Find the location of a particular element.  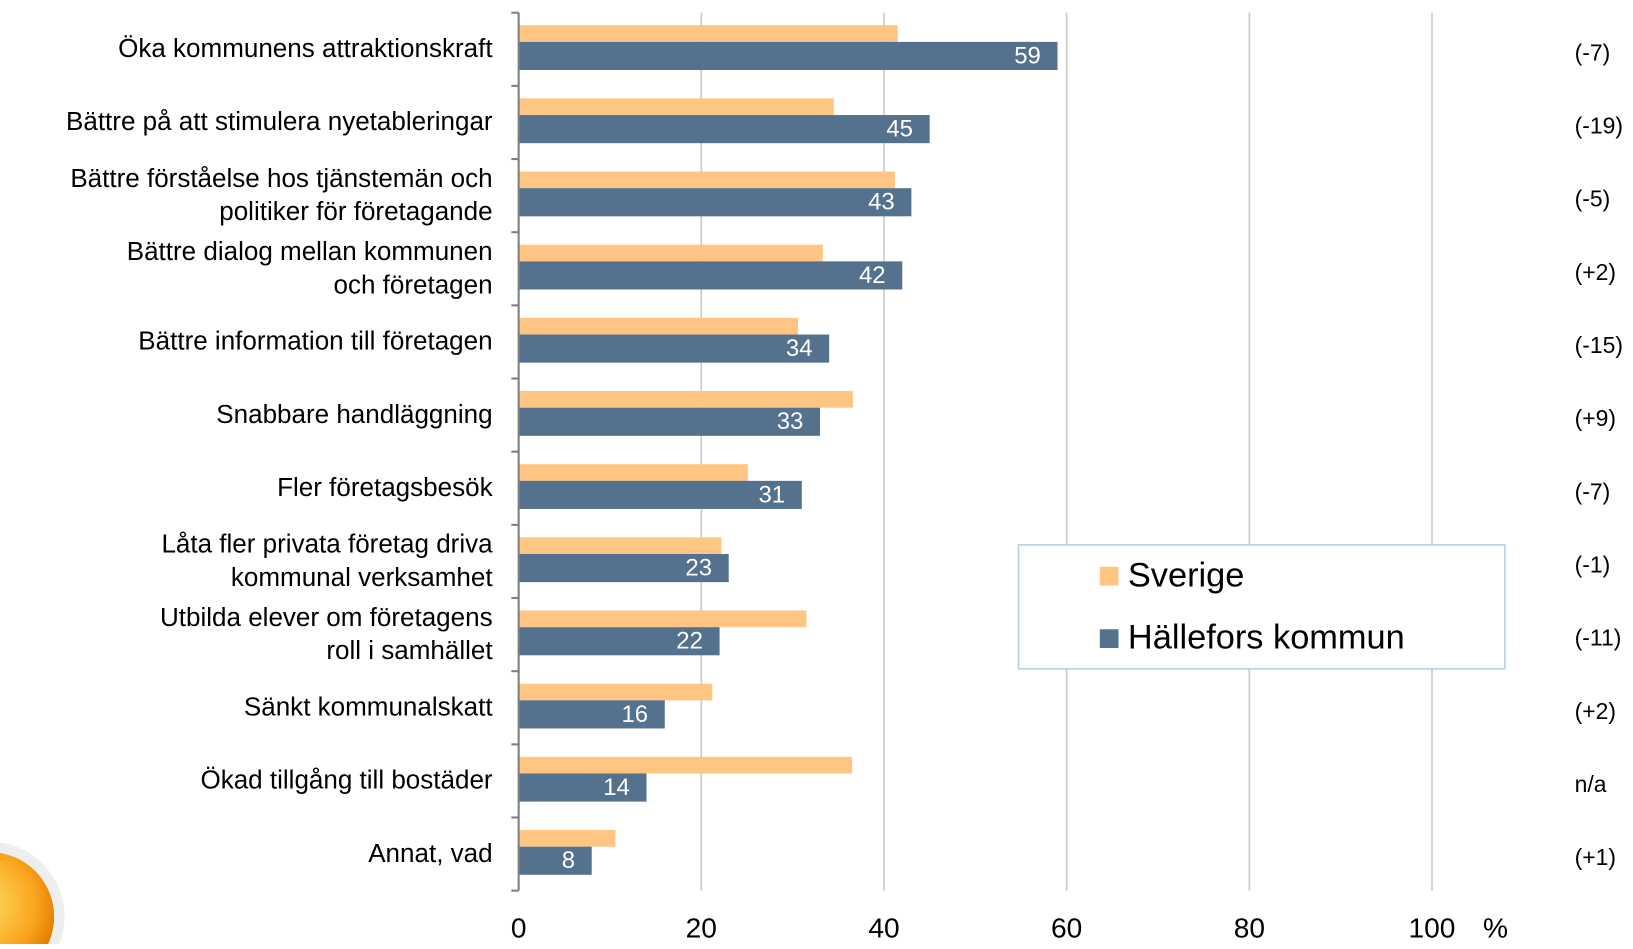

x-unit: % is located at coordinates (1495, 928).